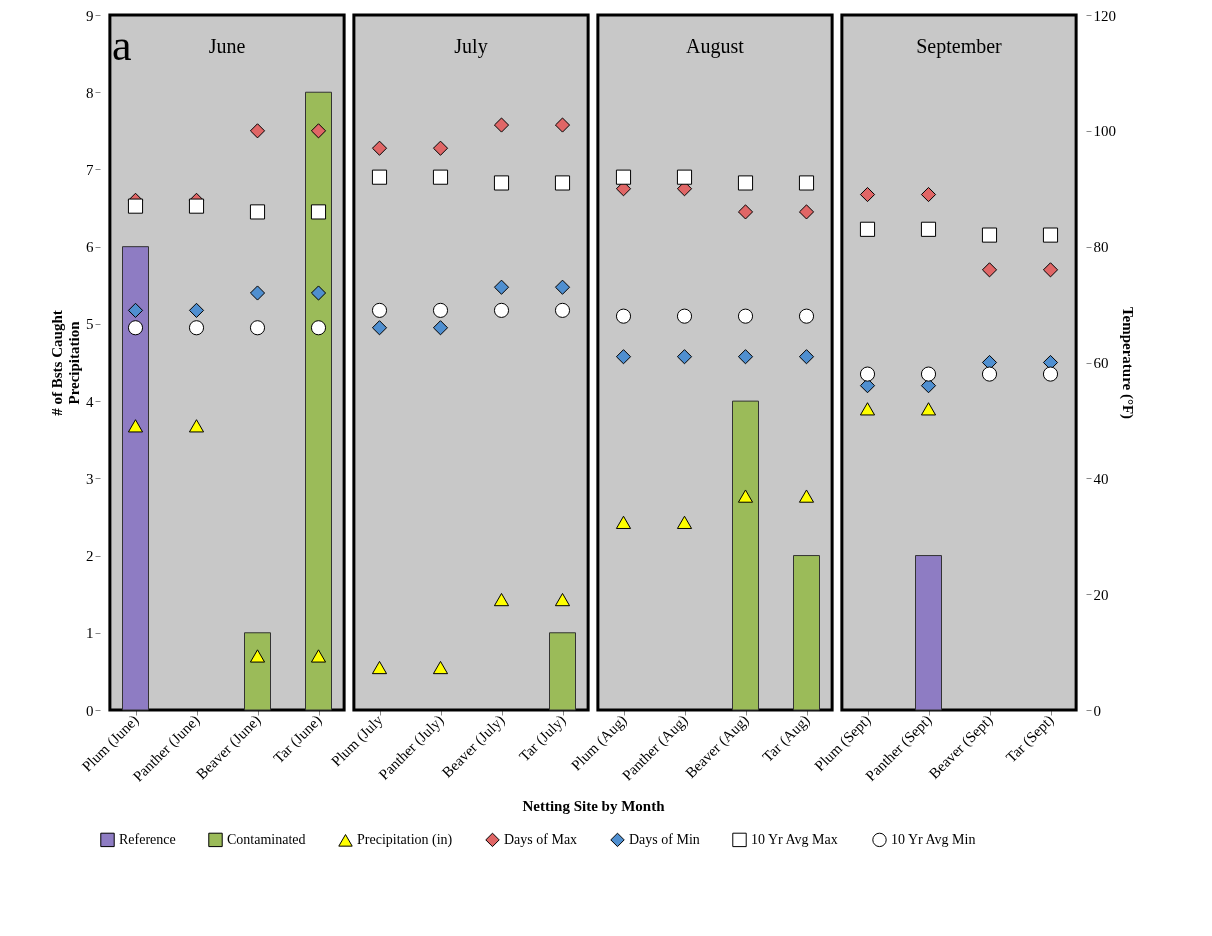  What do you see at coordinates (1127, 363) in the screenshot?
I see `y2-axis-title: Temperature (°F)` at bounding box center [1127, 363].